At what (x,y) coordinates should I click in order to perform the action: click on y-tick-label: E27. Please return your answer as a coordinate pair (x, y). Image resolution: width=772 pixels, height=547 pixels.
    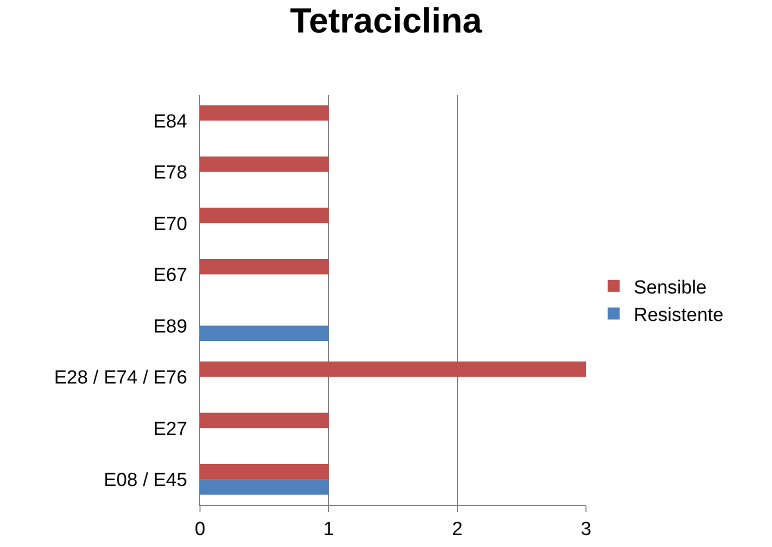
    Looking at the image, I should click on (170, 429).